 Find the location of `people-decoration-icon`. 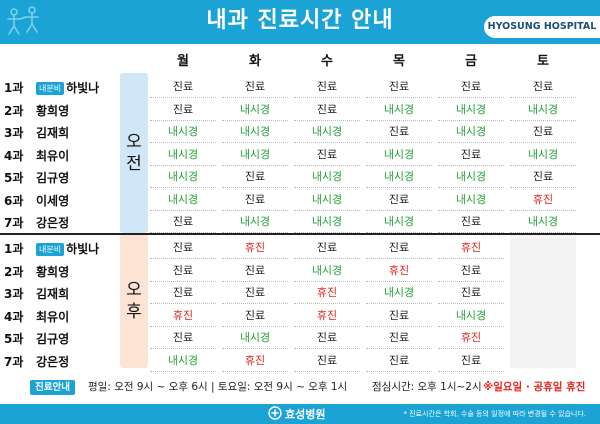

people-decoration-icon is located at coordinates (23, 20).